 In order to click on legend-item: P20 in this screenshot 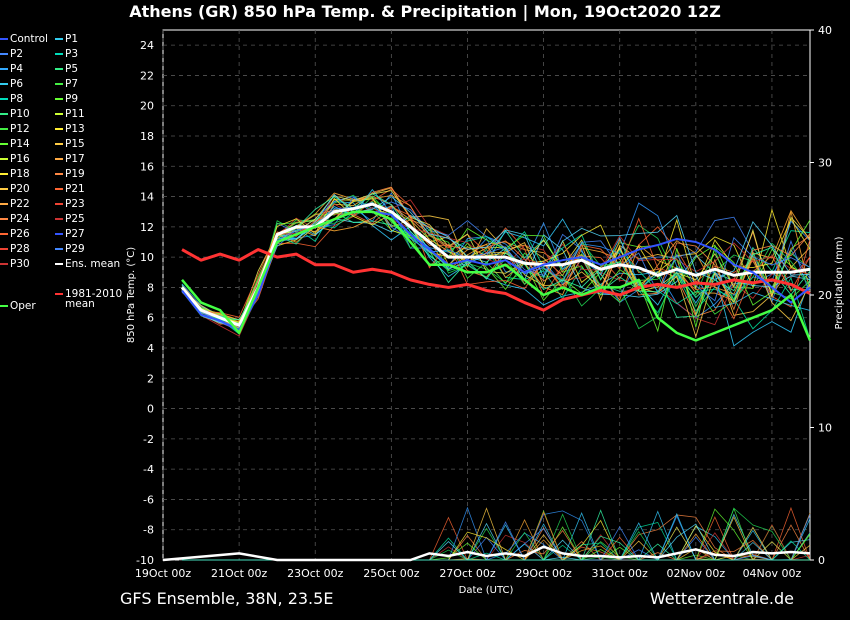, I will do `click(15, 189)`.